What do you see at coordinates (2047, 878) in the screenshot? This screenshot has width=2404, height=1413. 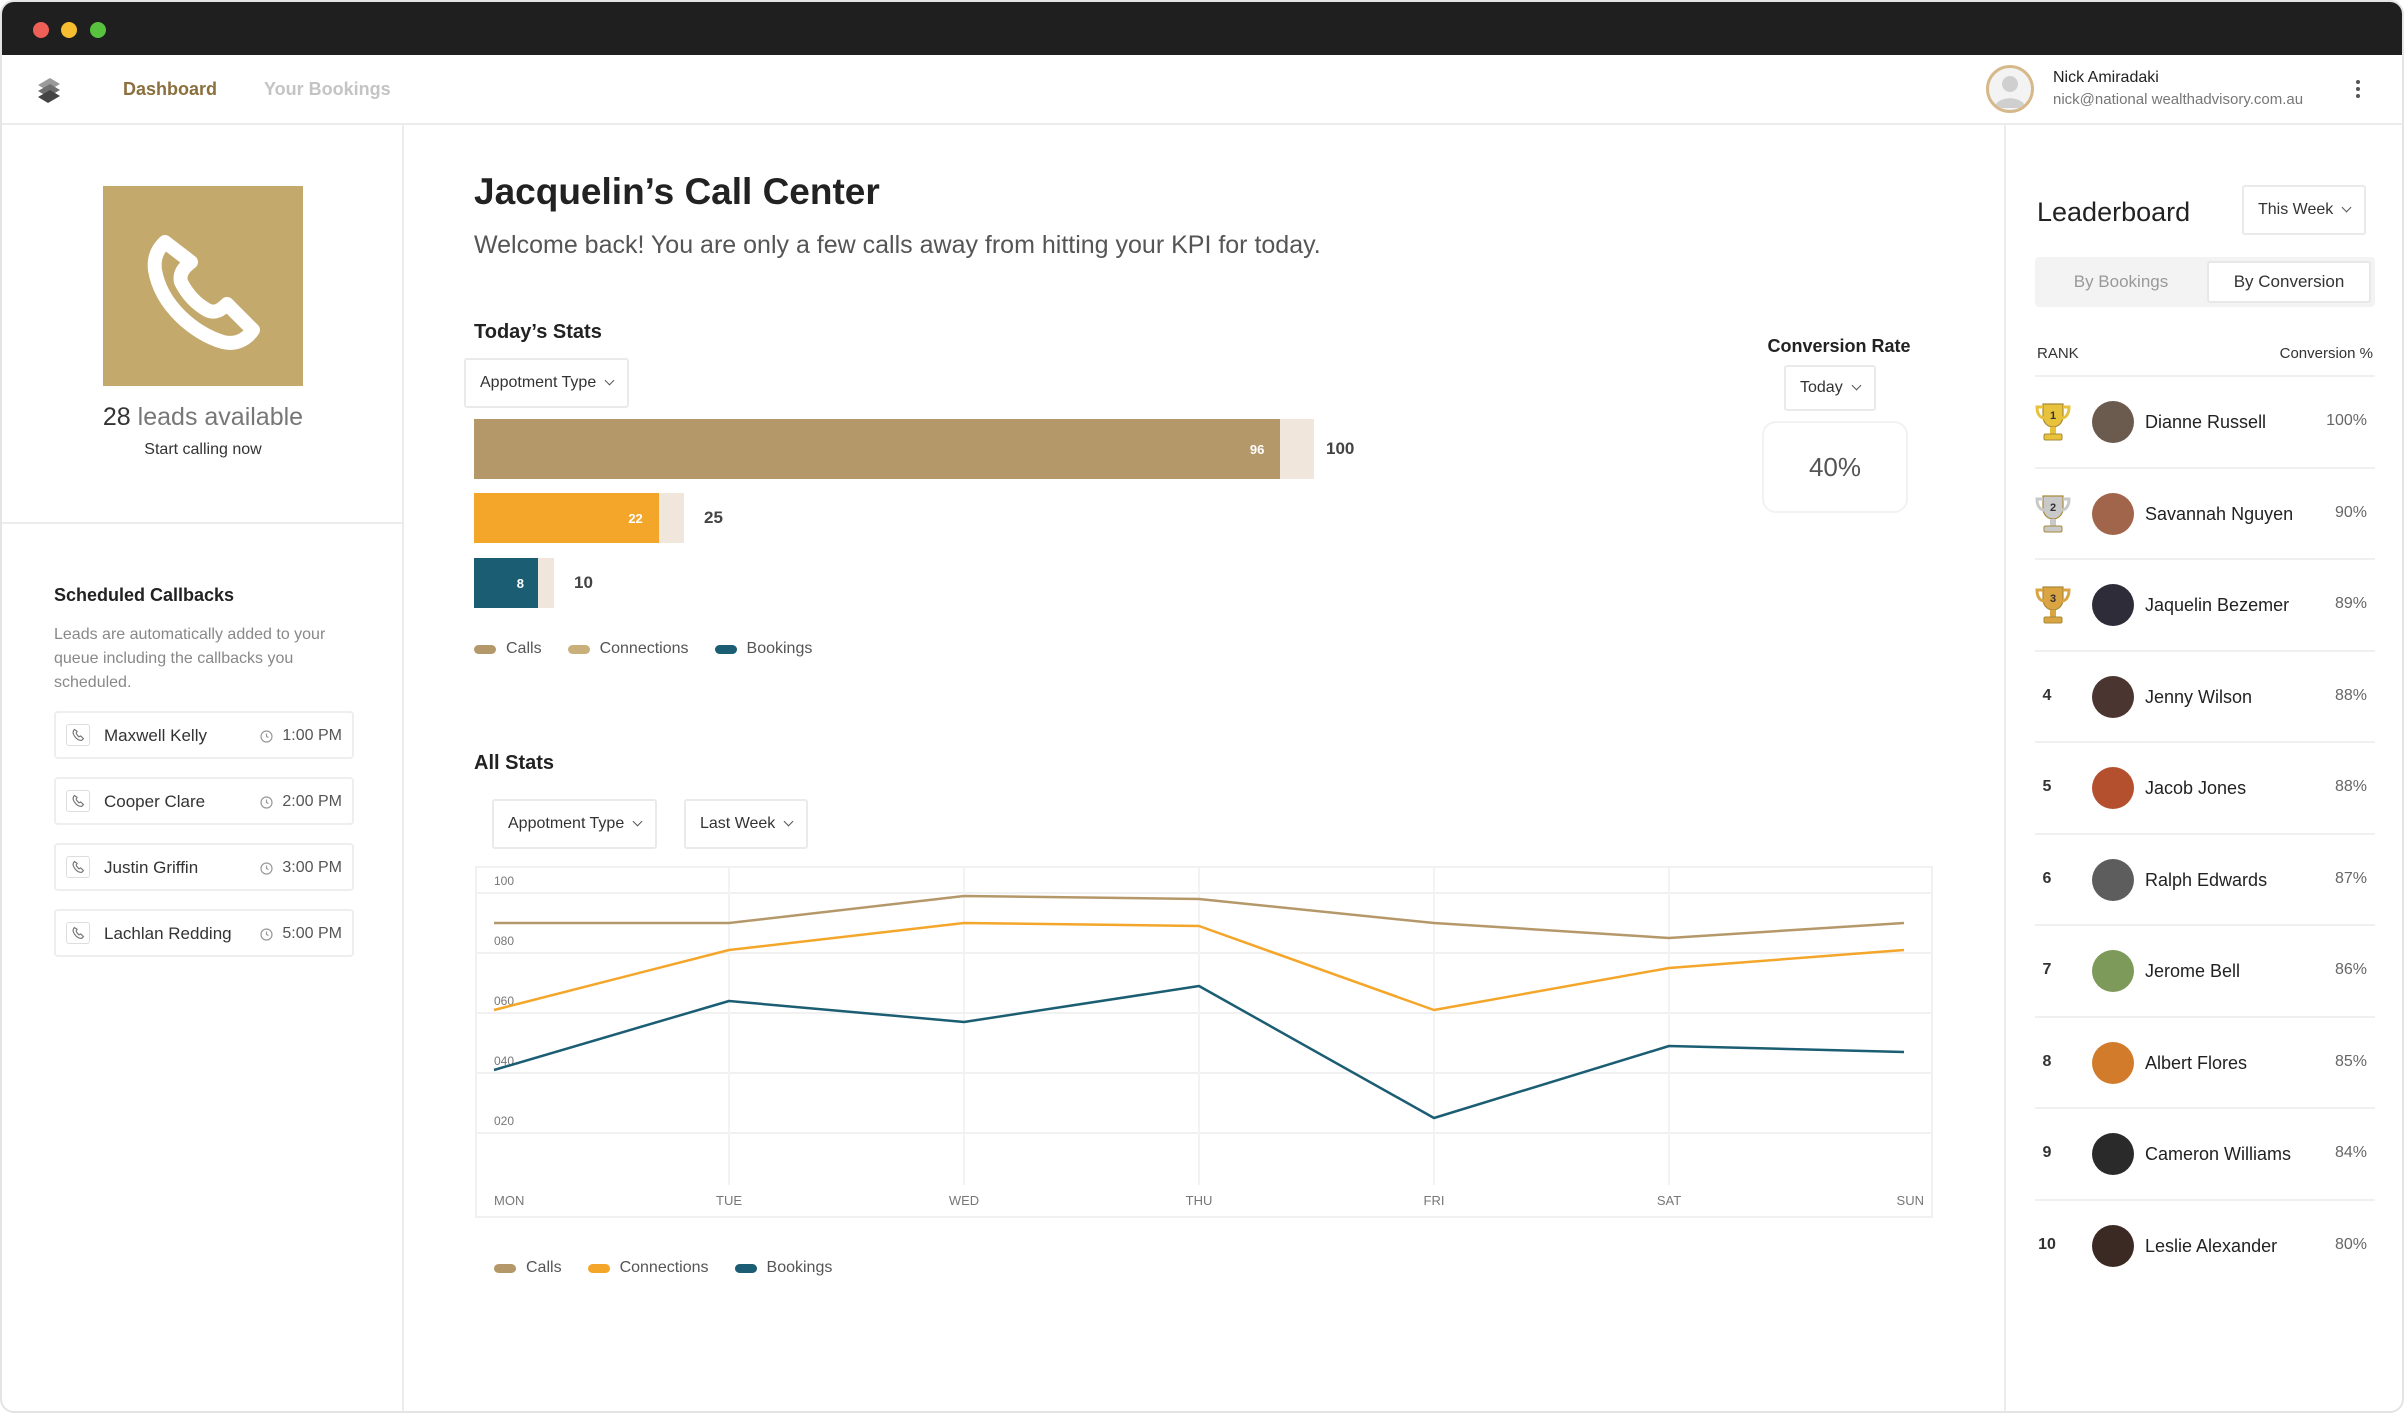 I see `rank-number: 6` at bounding box center [2047, 878].